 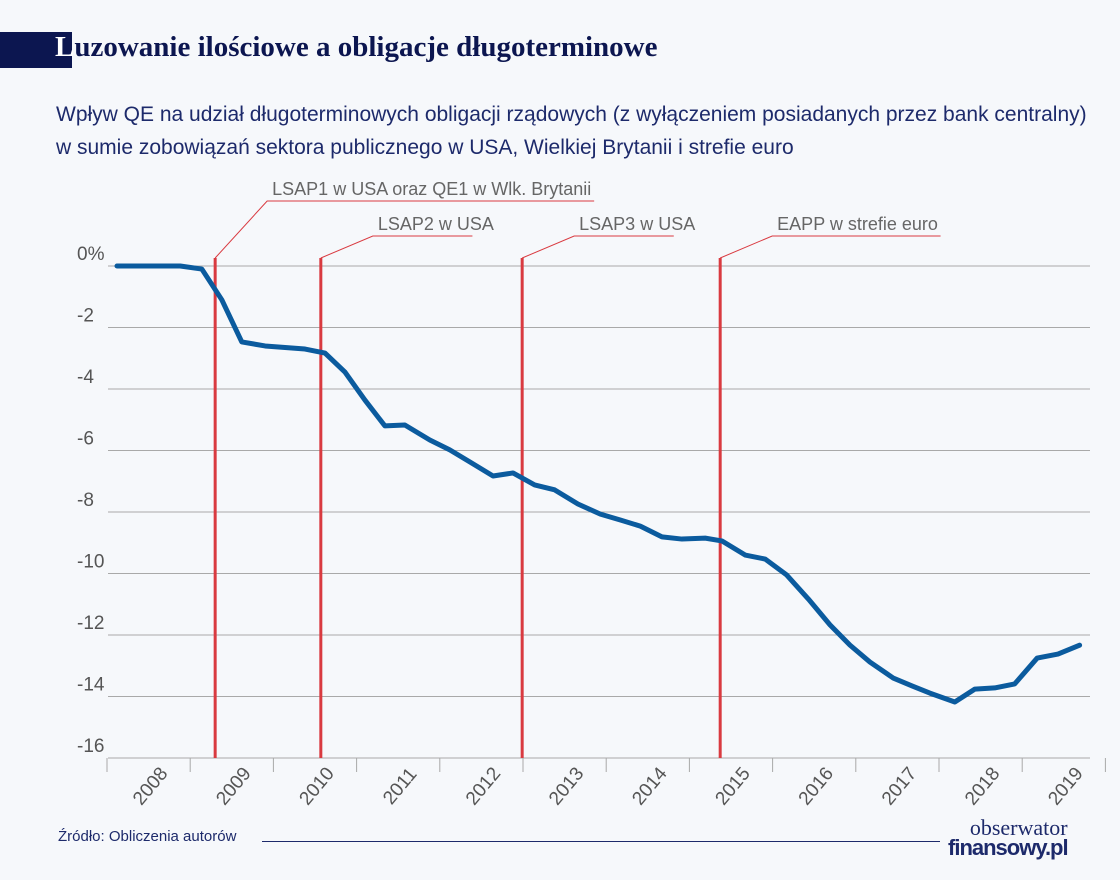 I want to click on title-first-letter: L, so click(x=65, y=47).